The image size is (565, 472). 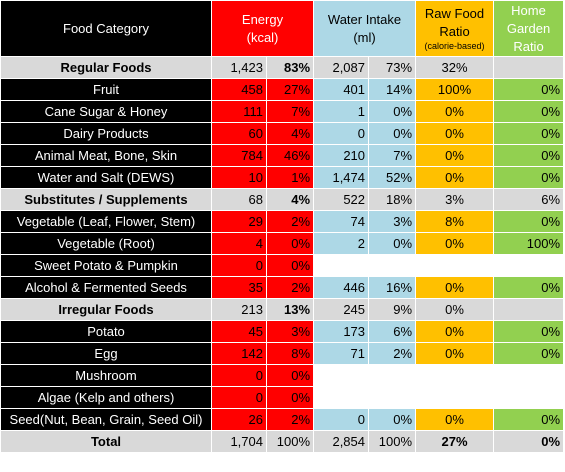 I want to click on header-food-category-label: Food Category, so click(x=106, y=28).